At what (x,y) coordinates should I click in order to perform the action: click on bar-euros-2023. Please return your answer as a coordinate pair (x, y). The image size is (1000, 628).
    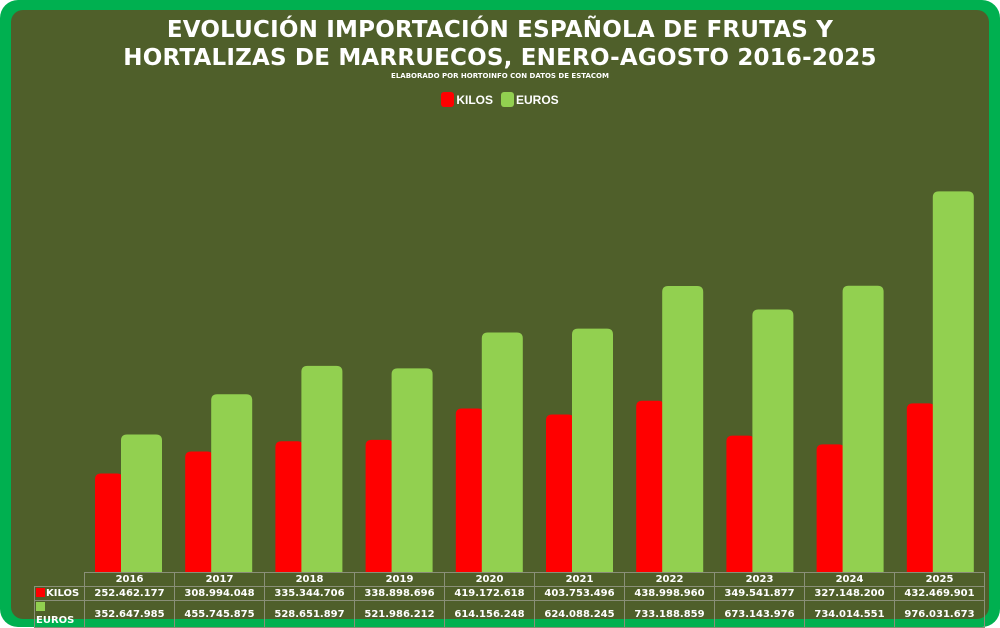
    Looking at the image, I should click on (773, 440).